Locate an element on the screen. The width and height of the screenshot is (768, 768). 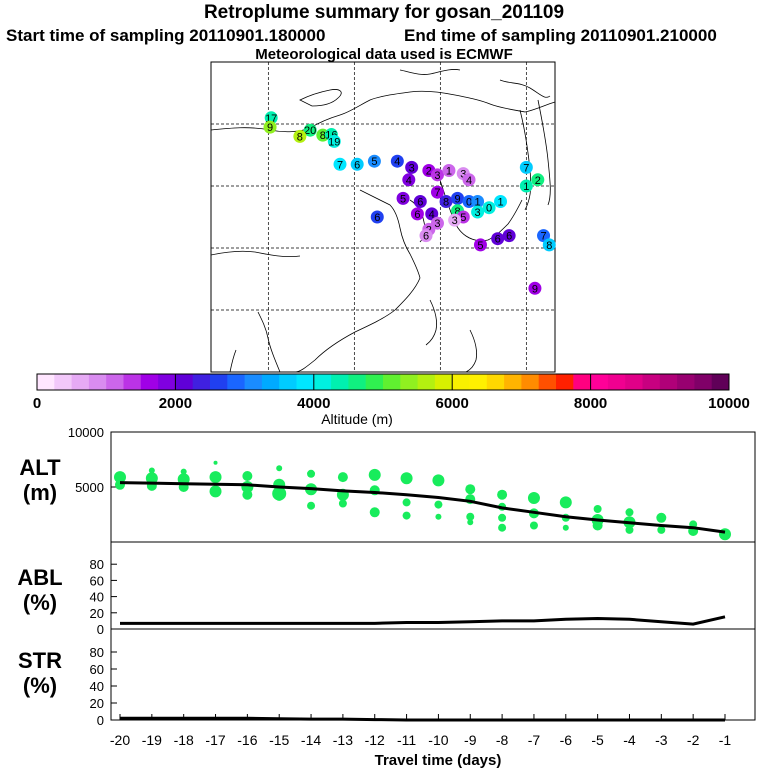
x-tick-label: -9 is located at coordinates (470, 740).